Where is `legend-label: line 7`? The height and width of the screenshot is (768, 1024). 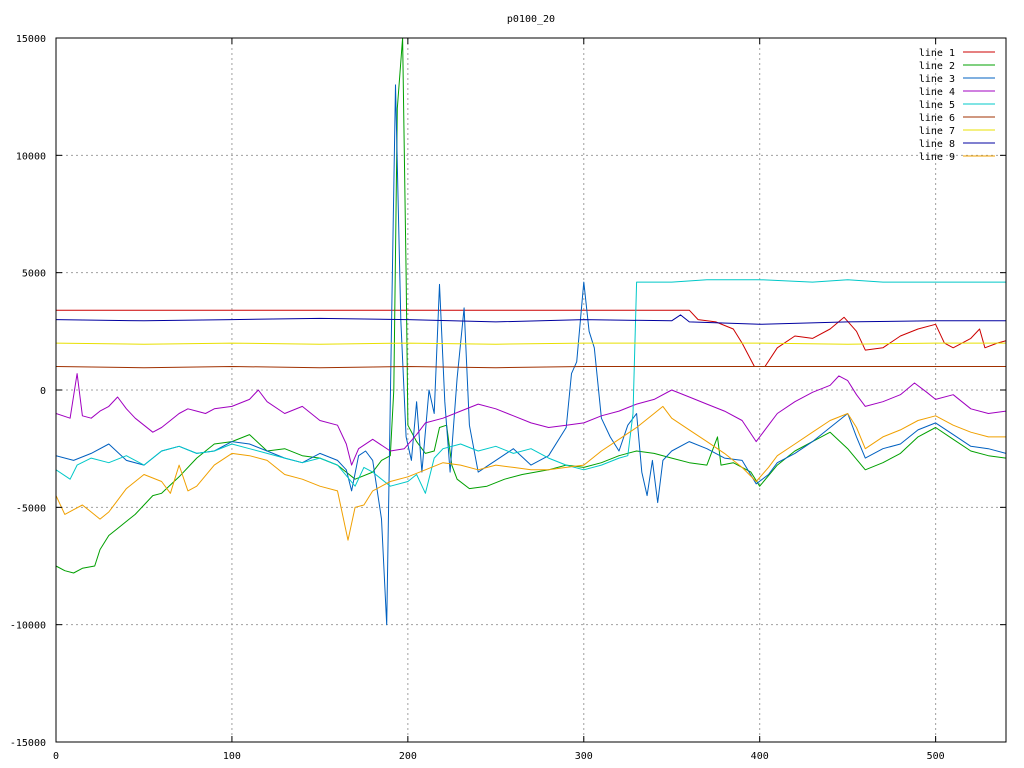
legend-label: line 7 is located at coordinates (937, 131).